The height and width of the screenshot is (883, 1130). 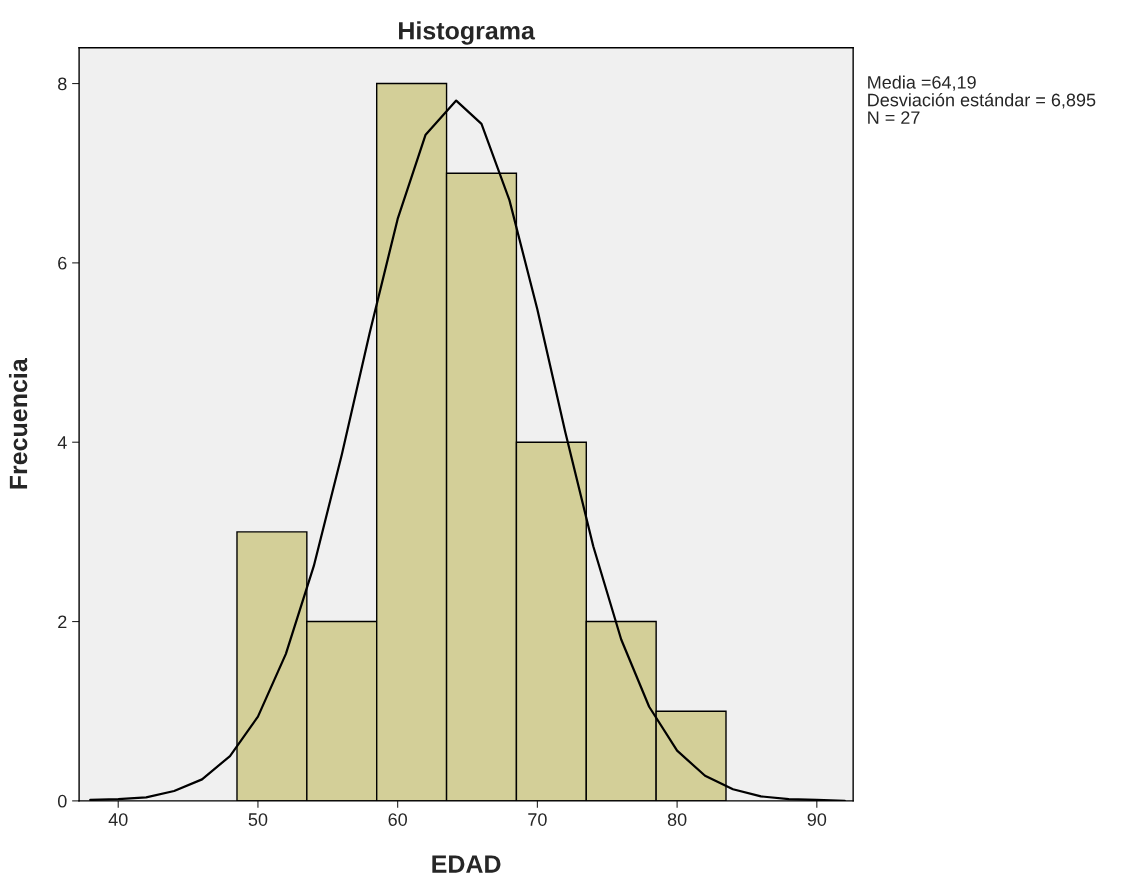 I want to click on chart-title: Histograma, so click(x=467, y=33).